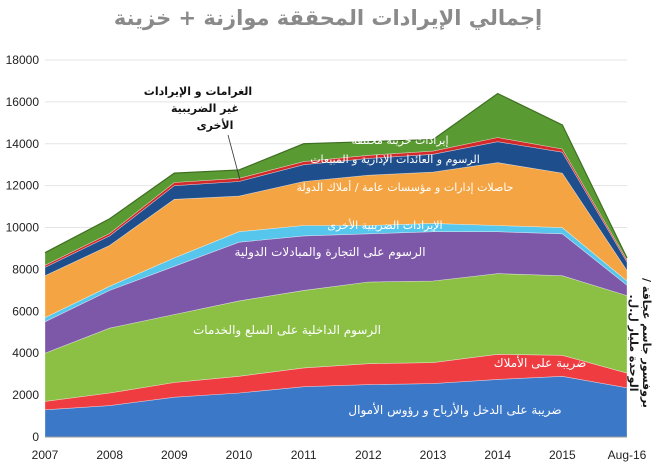 The image size is (656, 472). I want to click on annotation-label: الأخرى, so click(215, 125).